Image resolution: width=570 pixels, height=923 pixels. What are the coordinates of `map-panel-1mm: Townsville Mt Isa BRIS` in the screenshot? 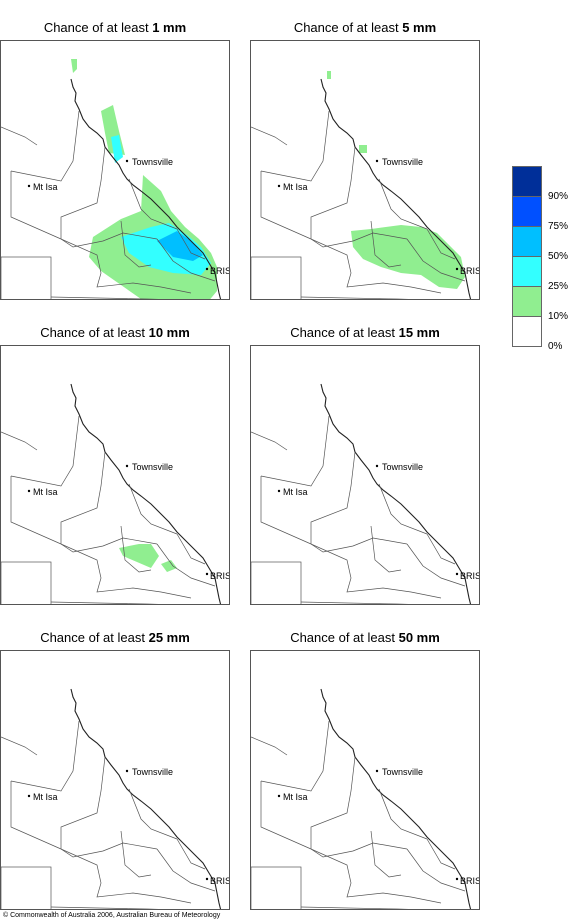 It's located at (115, 170).